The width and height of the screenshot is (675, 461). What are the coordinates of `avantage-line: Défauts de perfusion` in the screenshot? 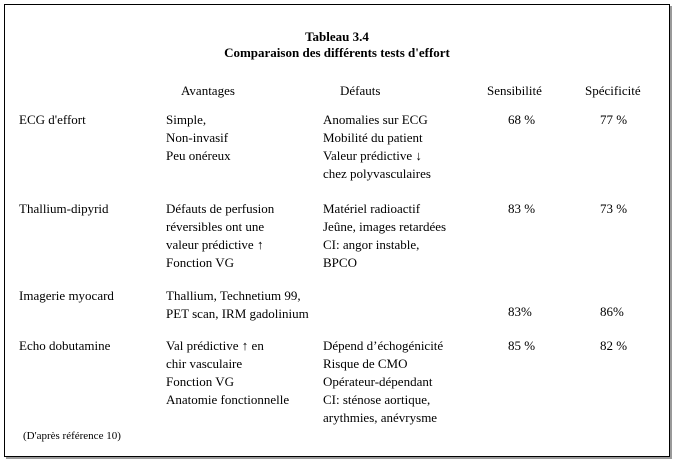 It's located at (220, 208).